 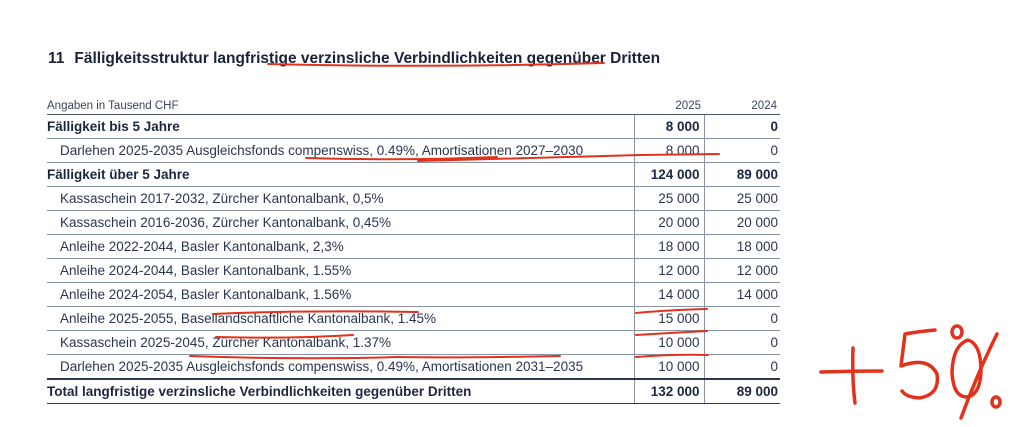 What do you see at coordinates (742, 222) in the screenshot?
I see `value-2024: 20 000` at bounding box center [742, 222].